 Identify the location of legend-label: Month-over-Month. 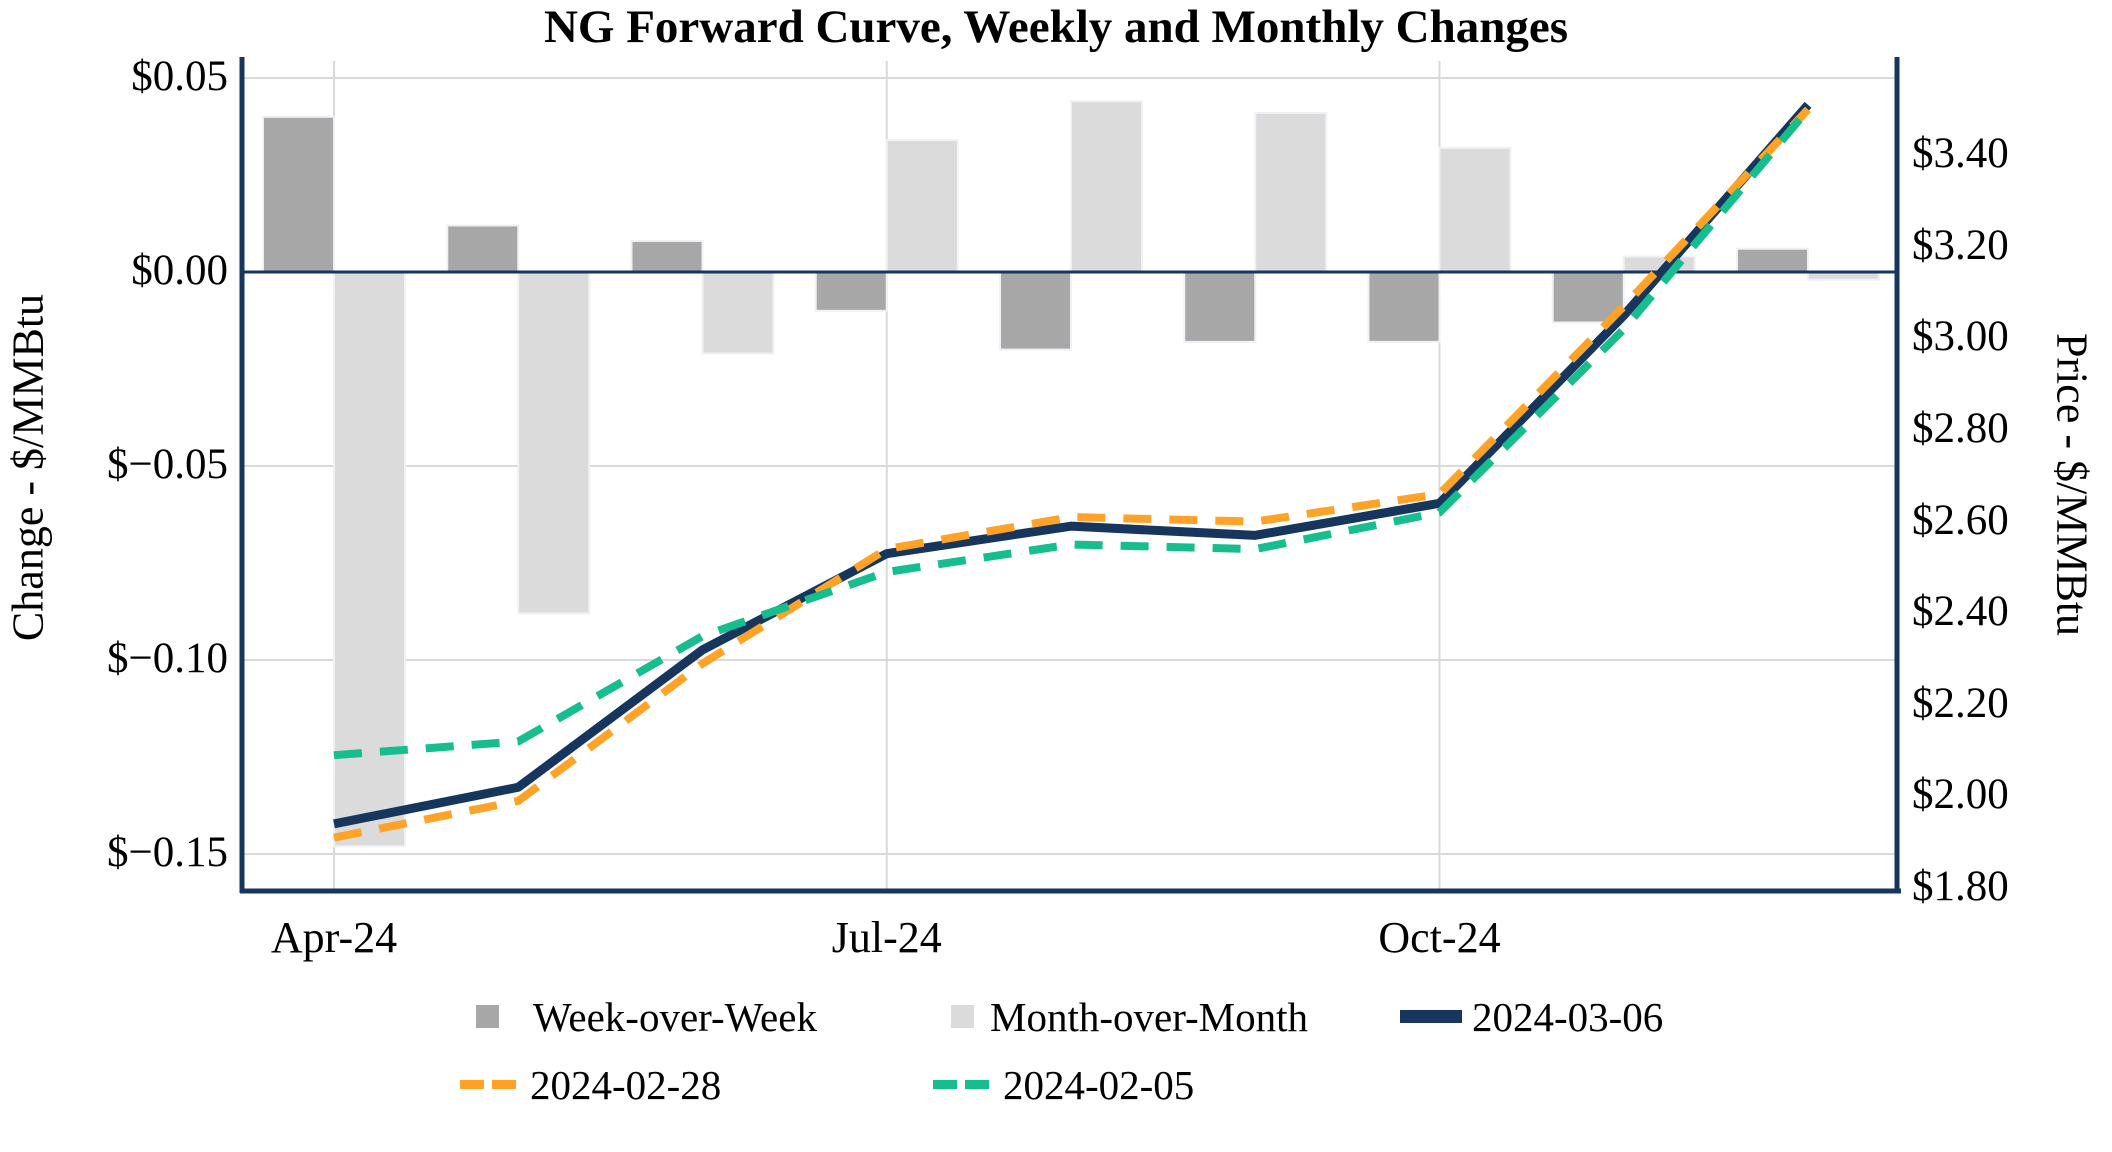
(1149, 1017).